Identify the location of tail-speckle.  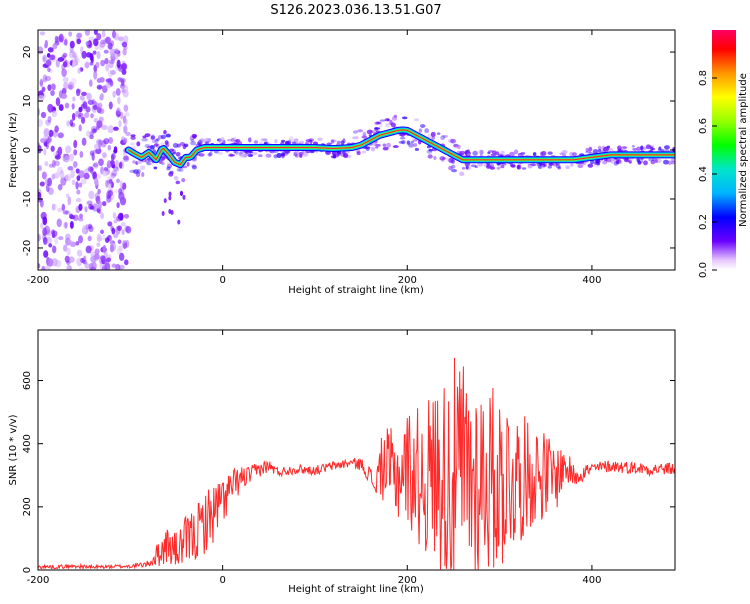
(163, 213).